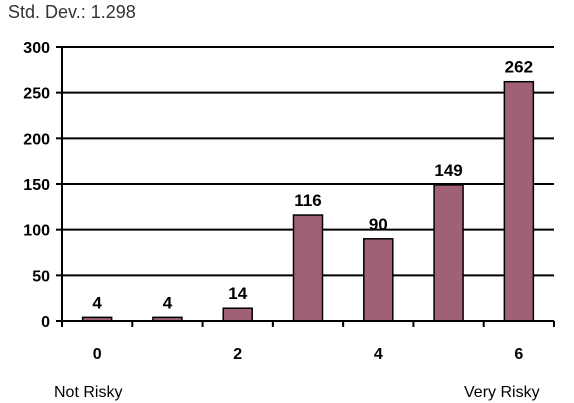 Image resolution: width=574 pixels, height=403 pixels. I want to click on y-tick-label: 0, so click(45, 322).